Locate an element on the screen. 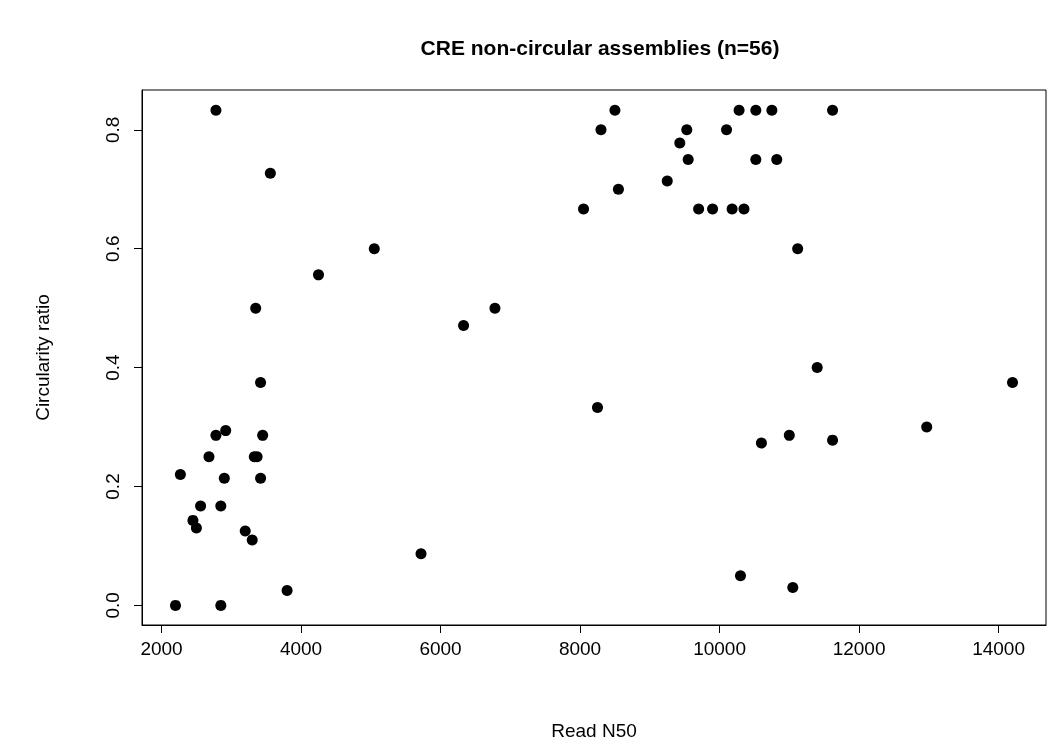  x-tick-label: 8000 is located at coordinates (580, 648).